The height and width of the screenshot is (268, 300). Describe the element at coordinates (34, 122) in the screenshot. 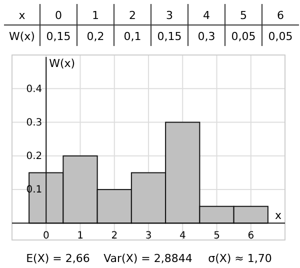

I see `y-tick-label: 0.3` at that location.